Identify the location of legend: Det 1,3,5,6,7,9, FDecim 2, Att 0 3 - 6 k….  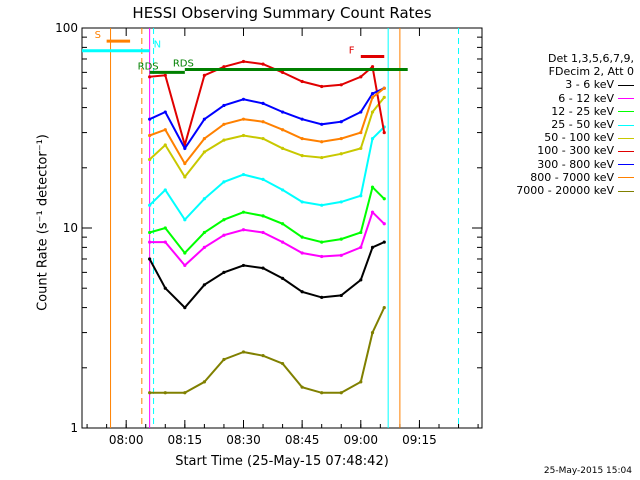
(559, 124).